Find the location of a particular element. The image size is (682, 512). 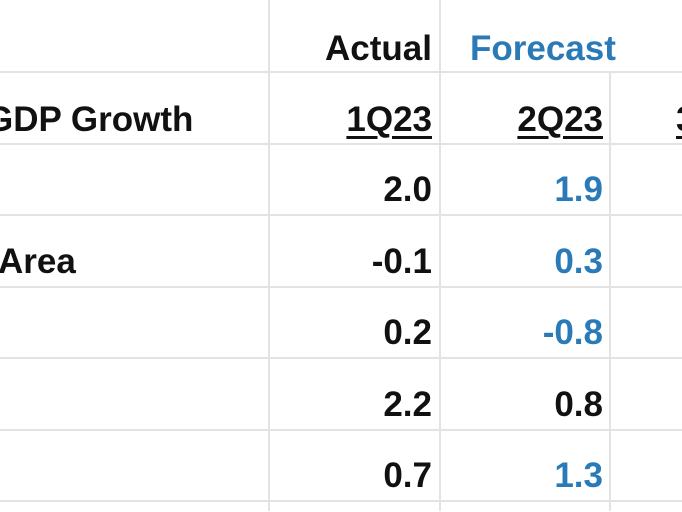

cell-1q23: -0.1 is located at coordinates (401, 261).